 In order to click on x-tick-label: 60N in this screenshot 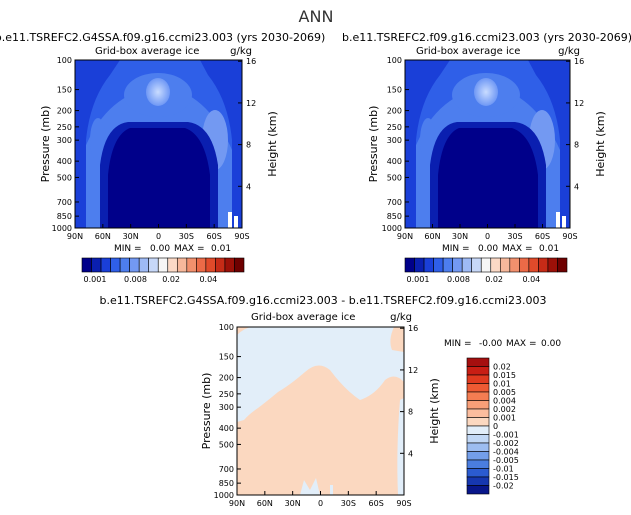, I will do `click(432, 236)`.